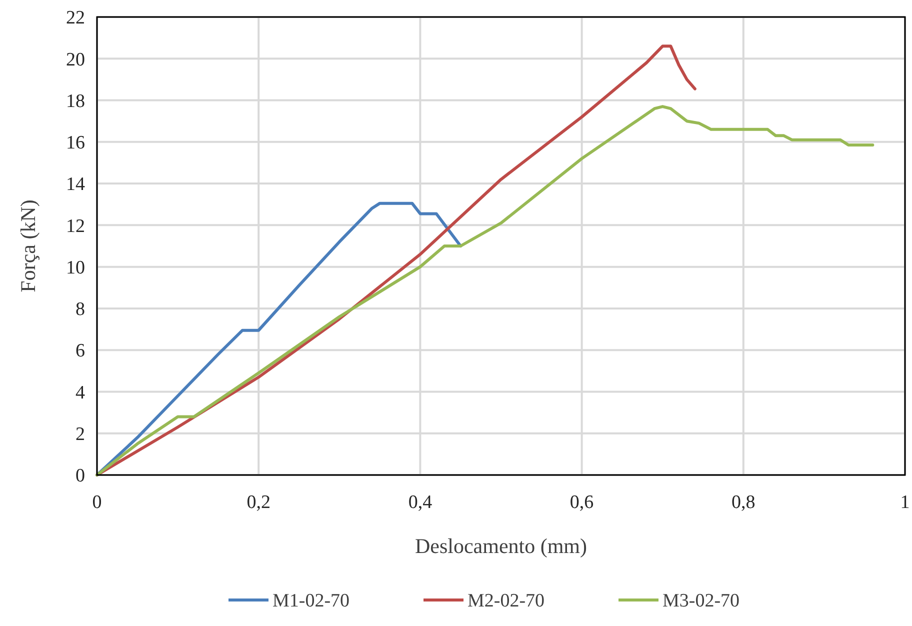 The image size is (912, 626). Describe the element at coordinates (311, 601) in the screenshot. I see `legend-label: M1-02-70` at that location.